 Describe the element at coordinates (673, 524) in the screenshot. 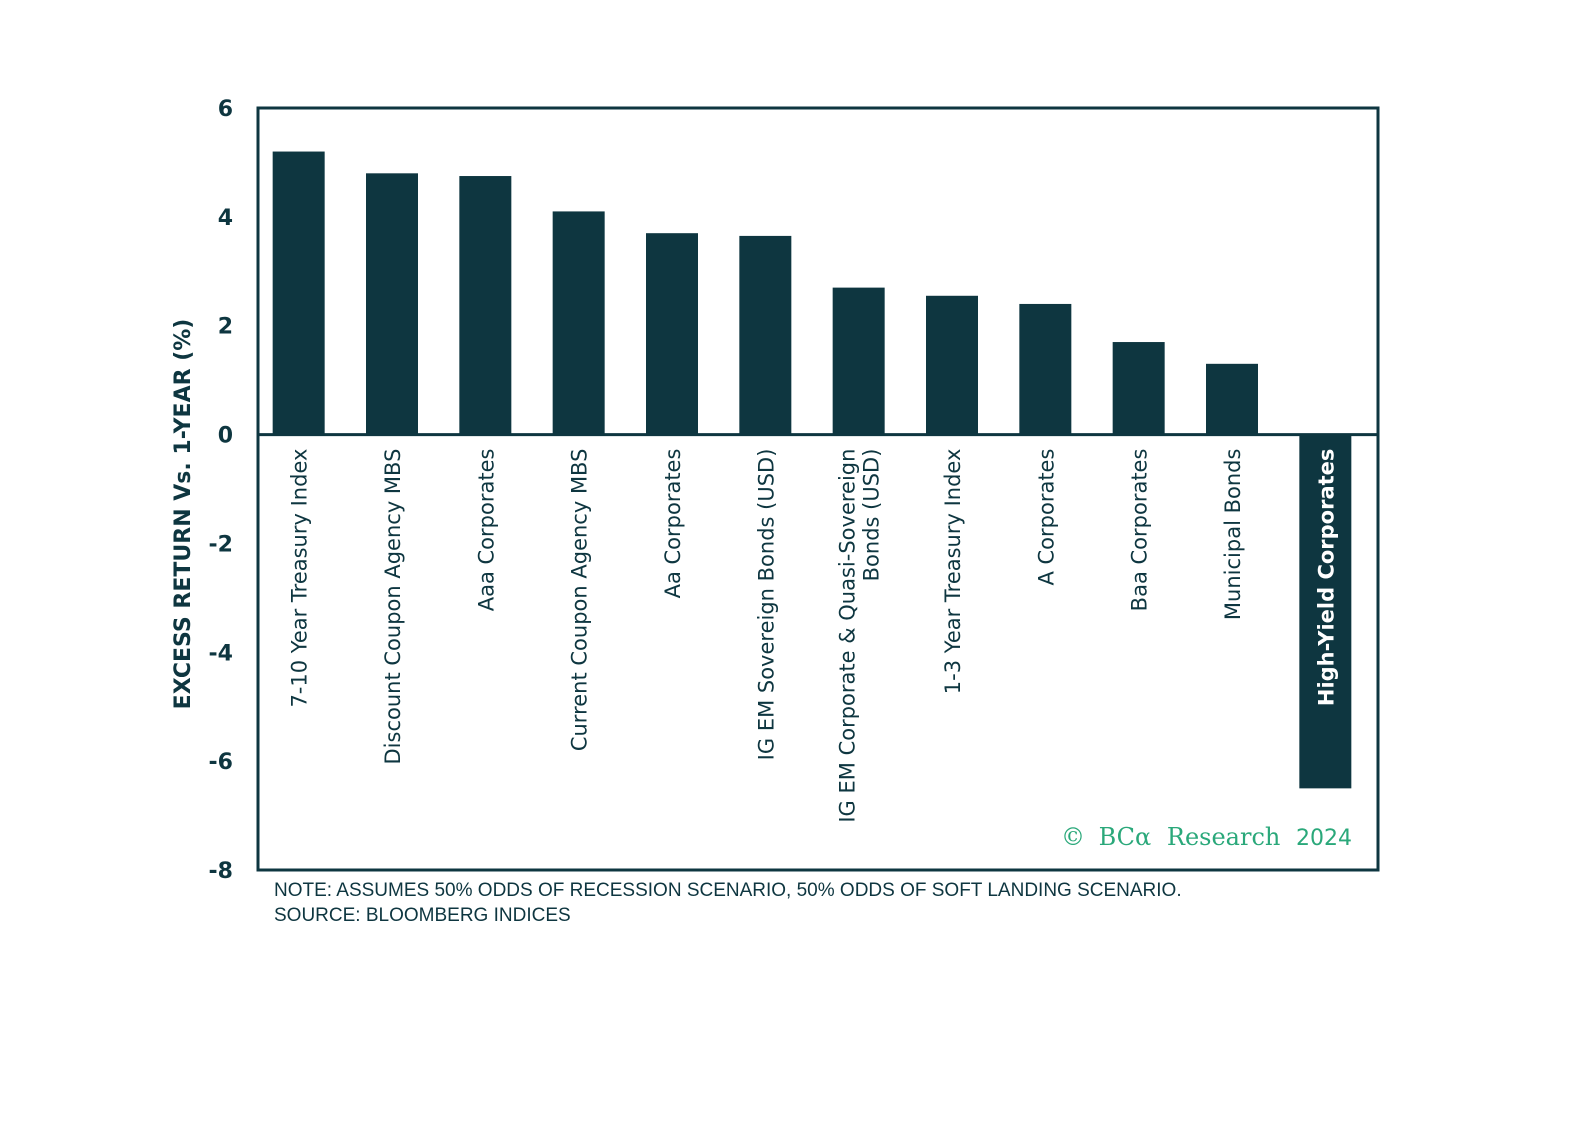

I see `category-label: Aa Corporates` at that location.